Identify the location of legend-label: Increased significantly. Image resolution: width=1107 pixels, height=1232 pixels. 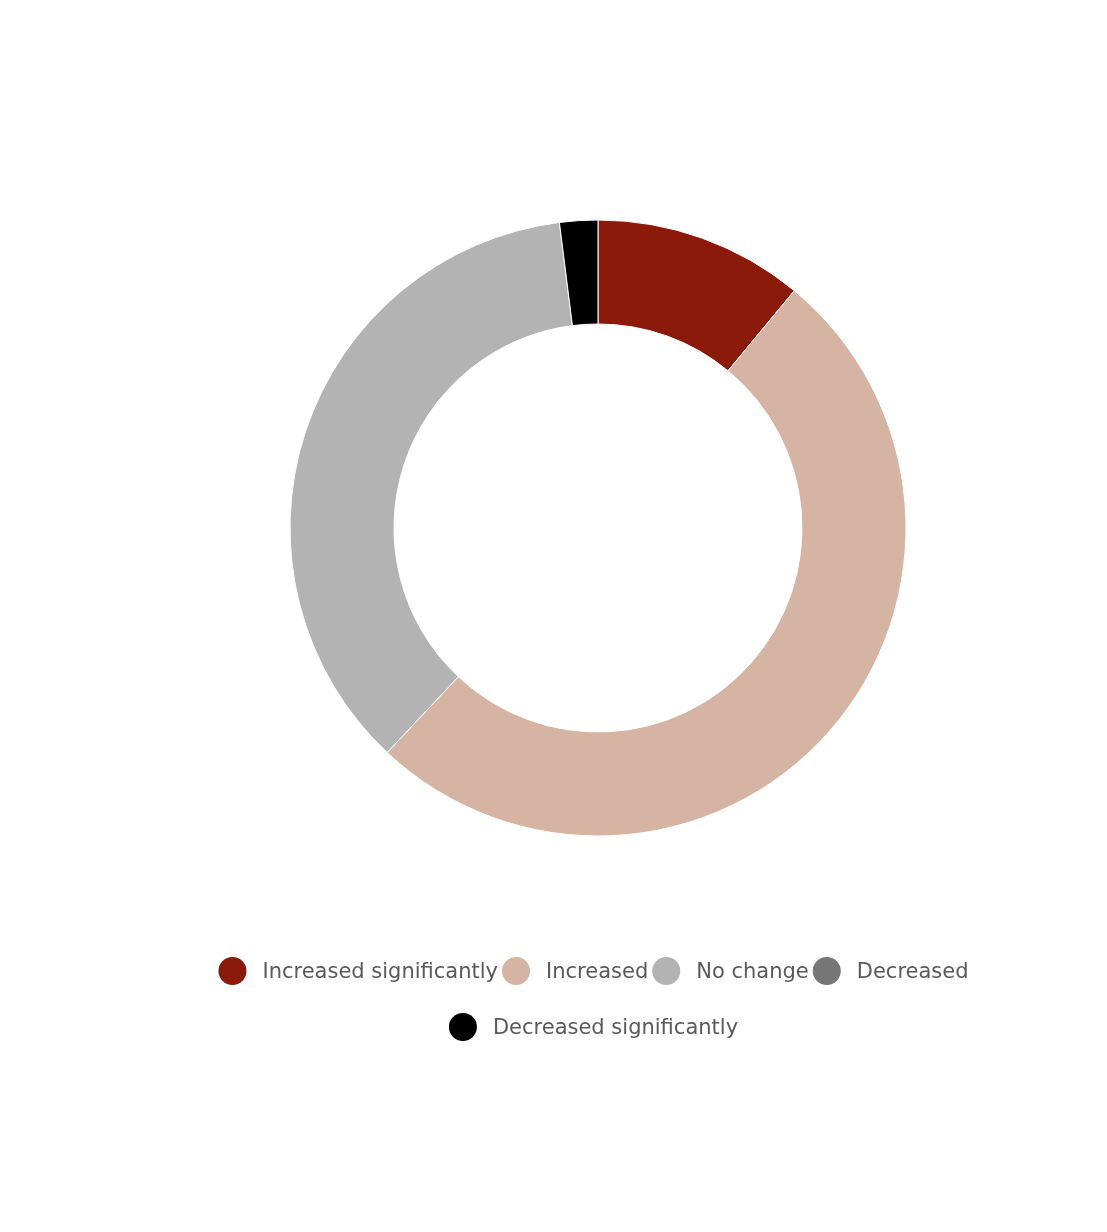
(380, 971).